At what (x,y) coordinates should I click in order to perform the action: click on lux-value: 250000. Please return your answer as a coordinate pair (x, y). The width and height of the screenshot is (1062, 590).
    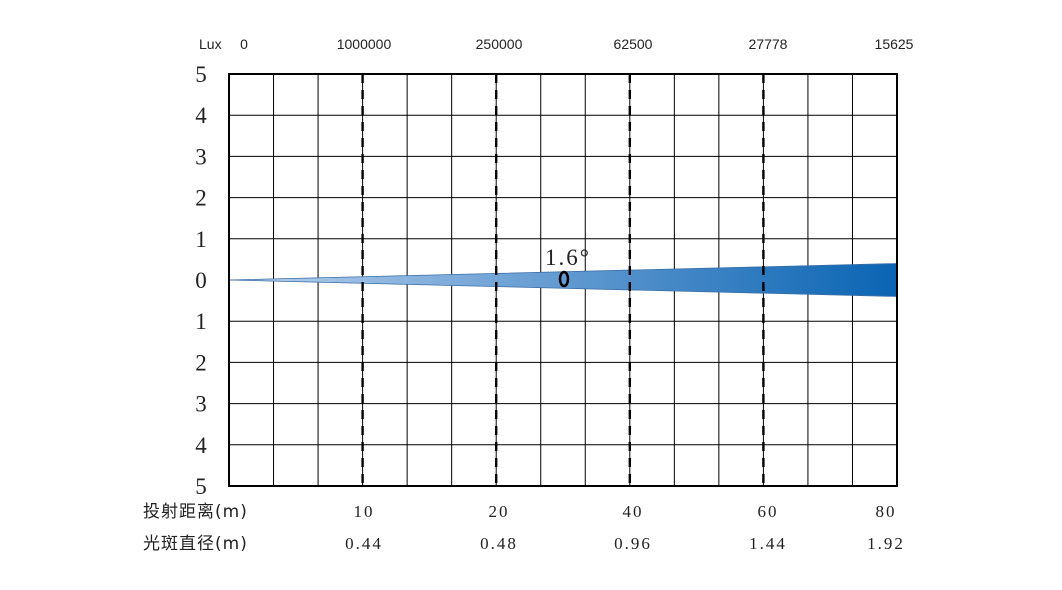
    Looking at the image, I should click on (499, 44).